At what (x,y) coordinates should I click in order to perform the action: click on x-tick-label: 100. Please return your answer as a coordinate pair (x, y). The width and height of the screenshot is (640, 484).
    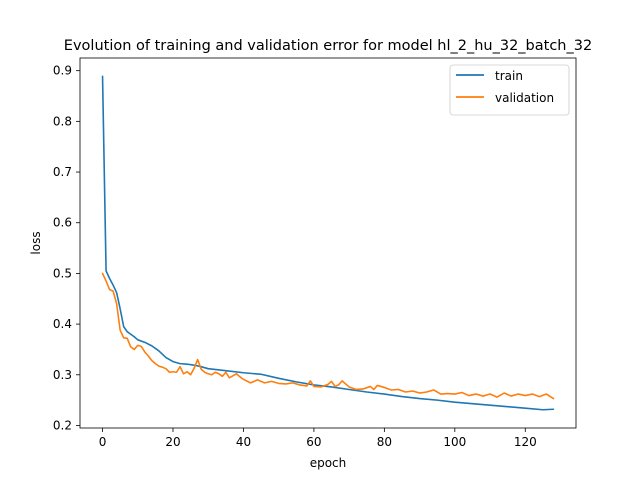
    Looking at the image, I should click on (454, 442).